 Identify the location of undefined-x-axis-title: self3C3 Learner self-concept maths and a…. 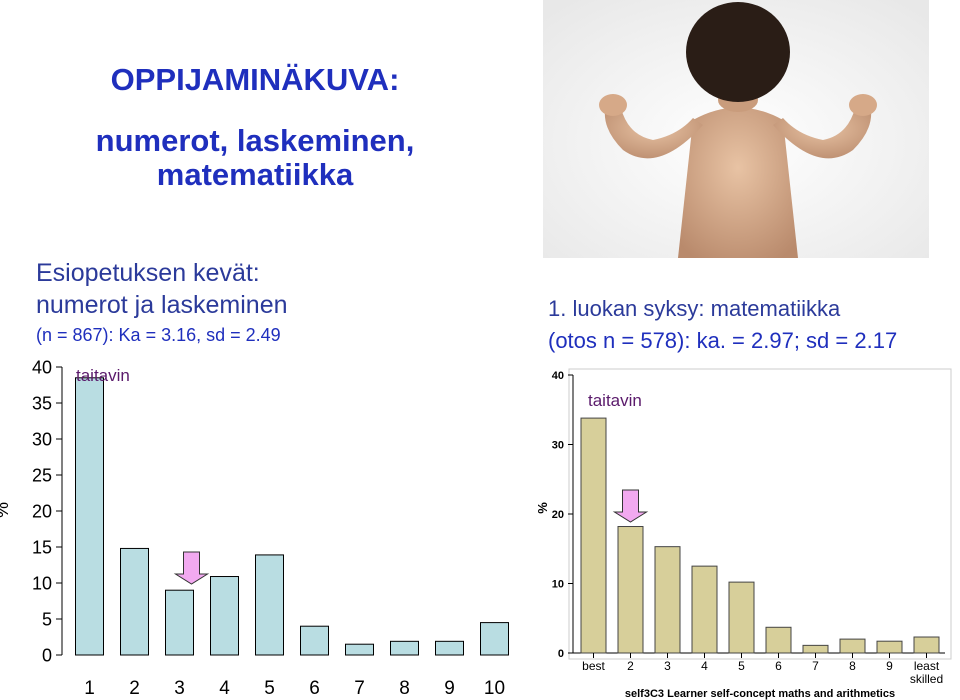
(760, 694).